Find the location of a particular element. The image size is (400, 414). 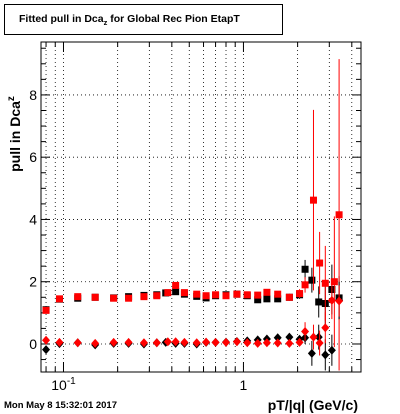

x-tick-label: 1 is located at coordinates (244, 385).